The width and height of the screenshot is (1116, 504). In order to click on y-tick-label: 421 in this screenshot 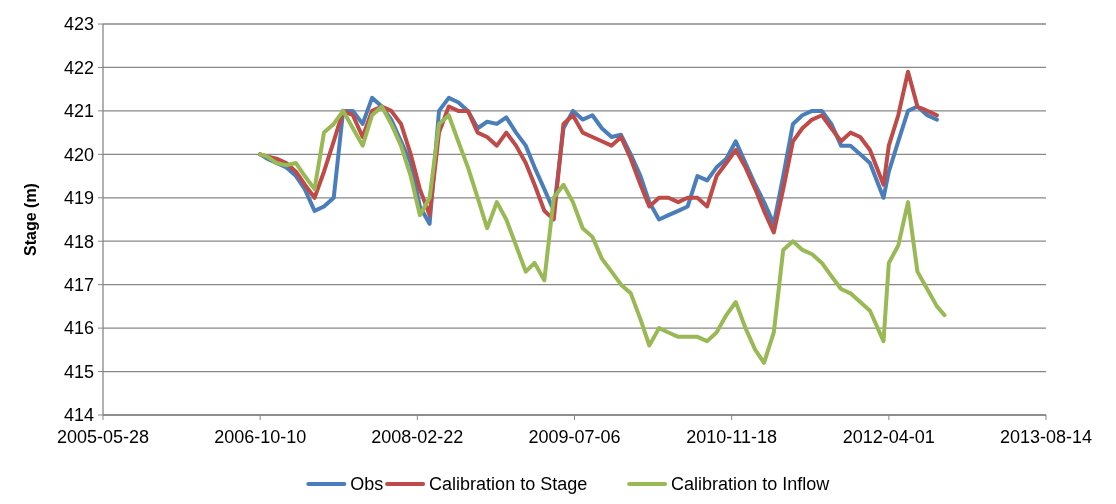, I will do `click(78, 111)`.